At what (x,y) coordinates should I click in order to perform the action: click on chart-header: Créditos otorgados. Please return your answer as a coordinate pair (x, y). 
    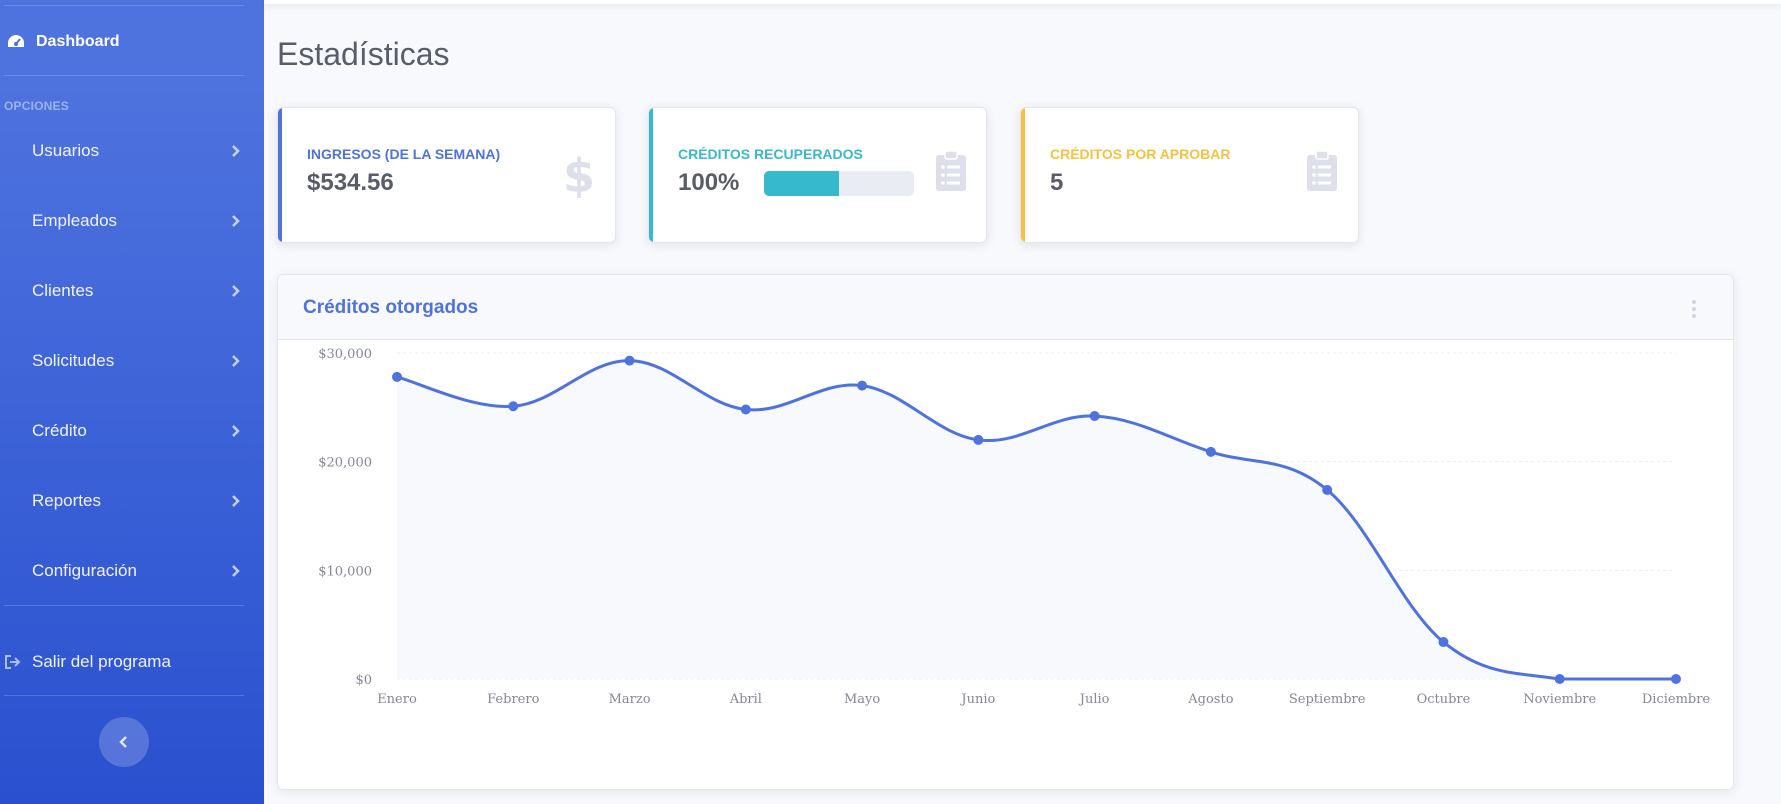
    Looking at the image, I should click on (1005, 307).